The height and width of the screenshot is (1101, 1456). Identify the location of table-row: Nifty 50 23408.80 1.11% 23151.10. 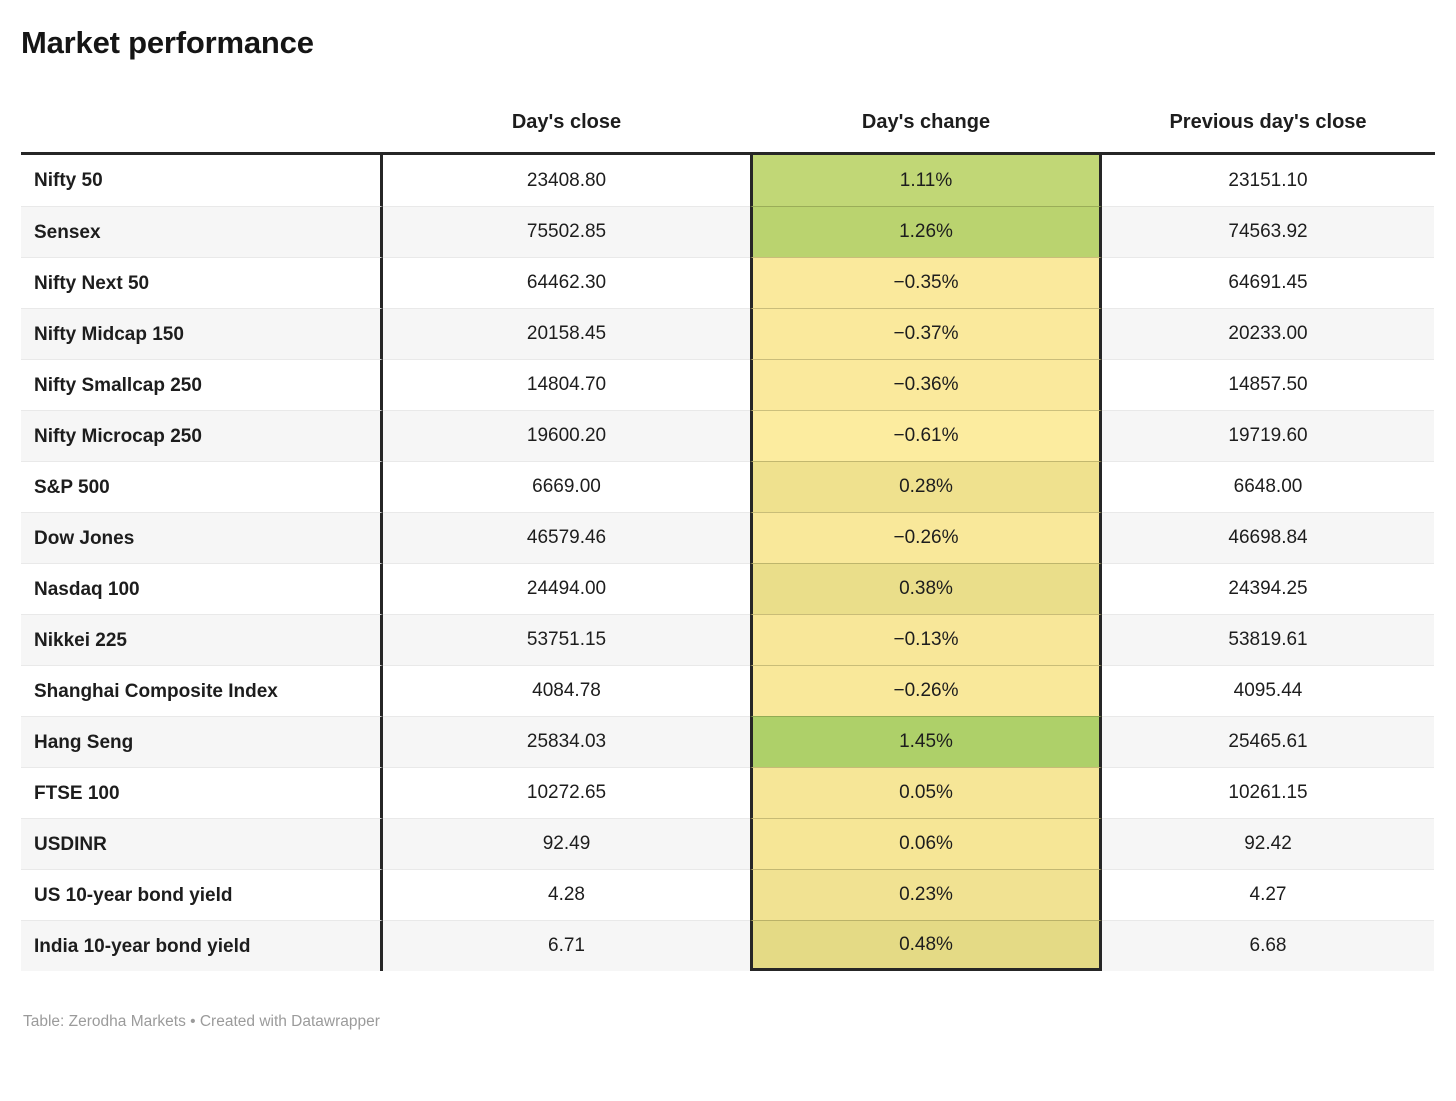
(728, 181).